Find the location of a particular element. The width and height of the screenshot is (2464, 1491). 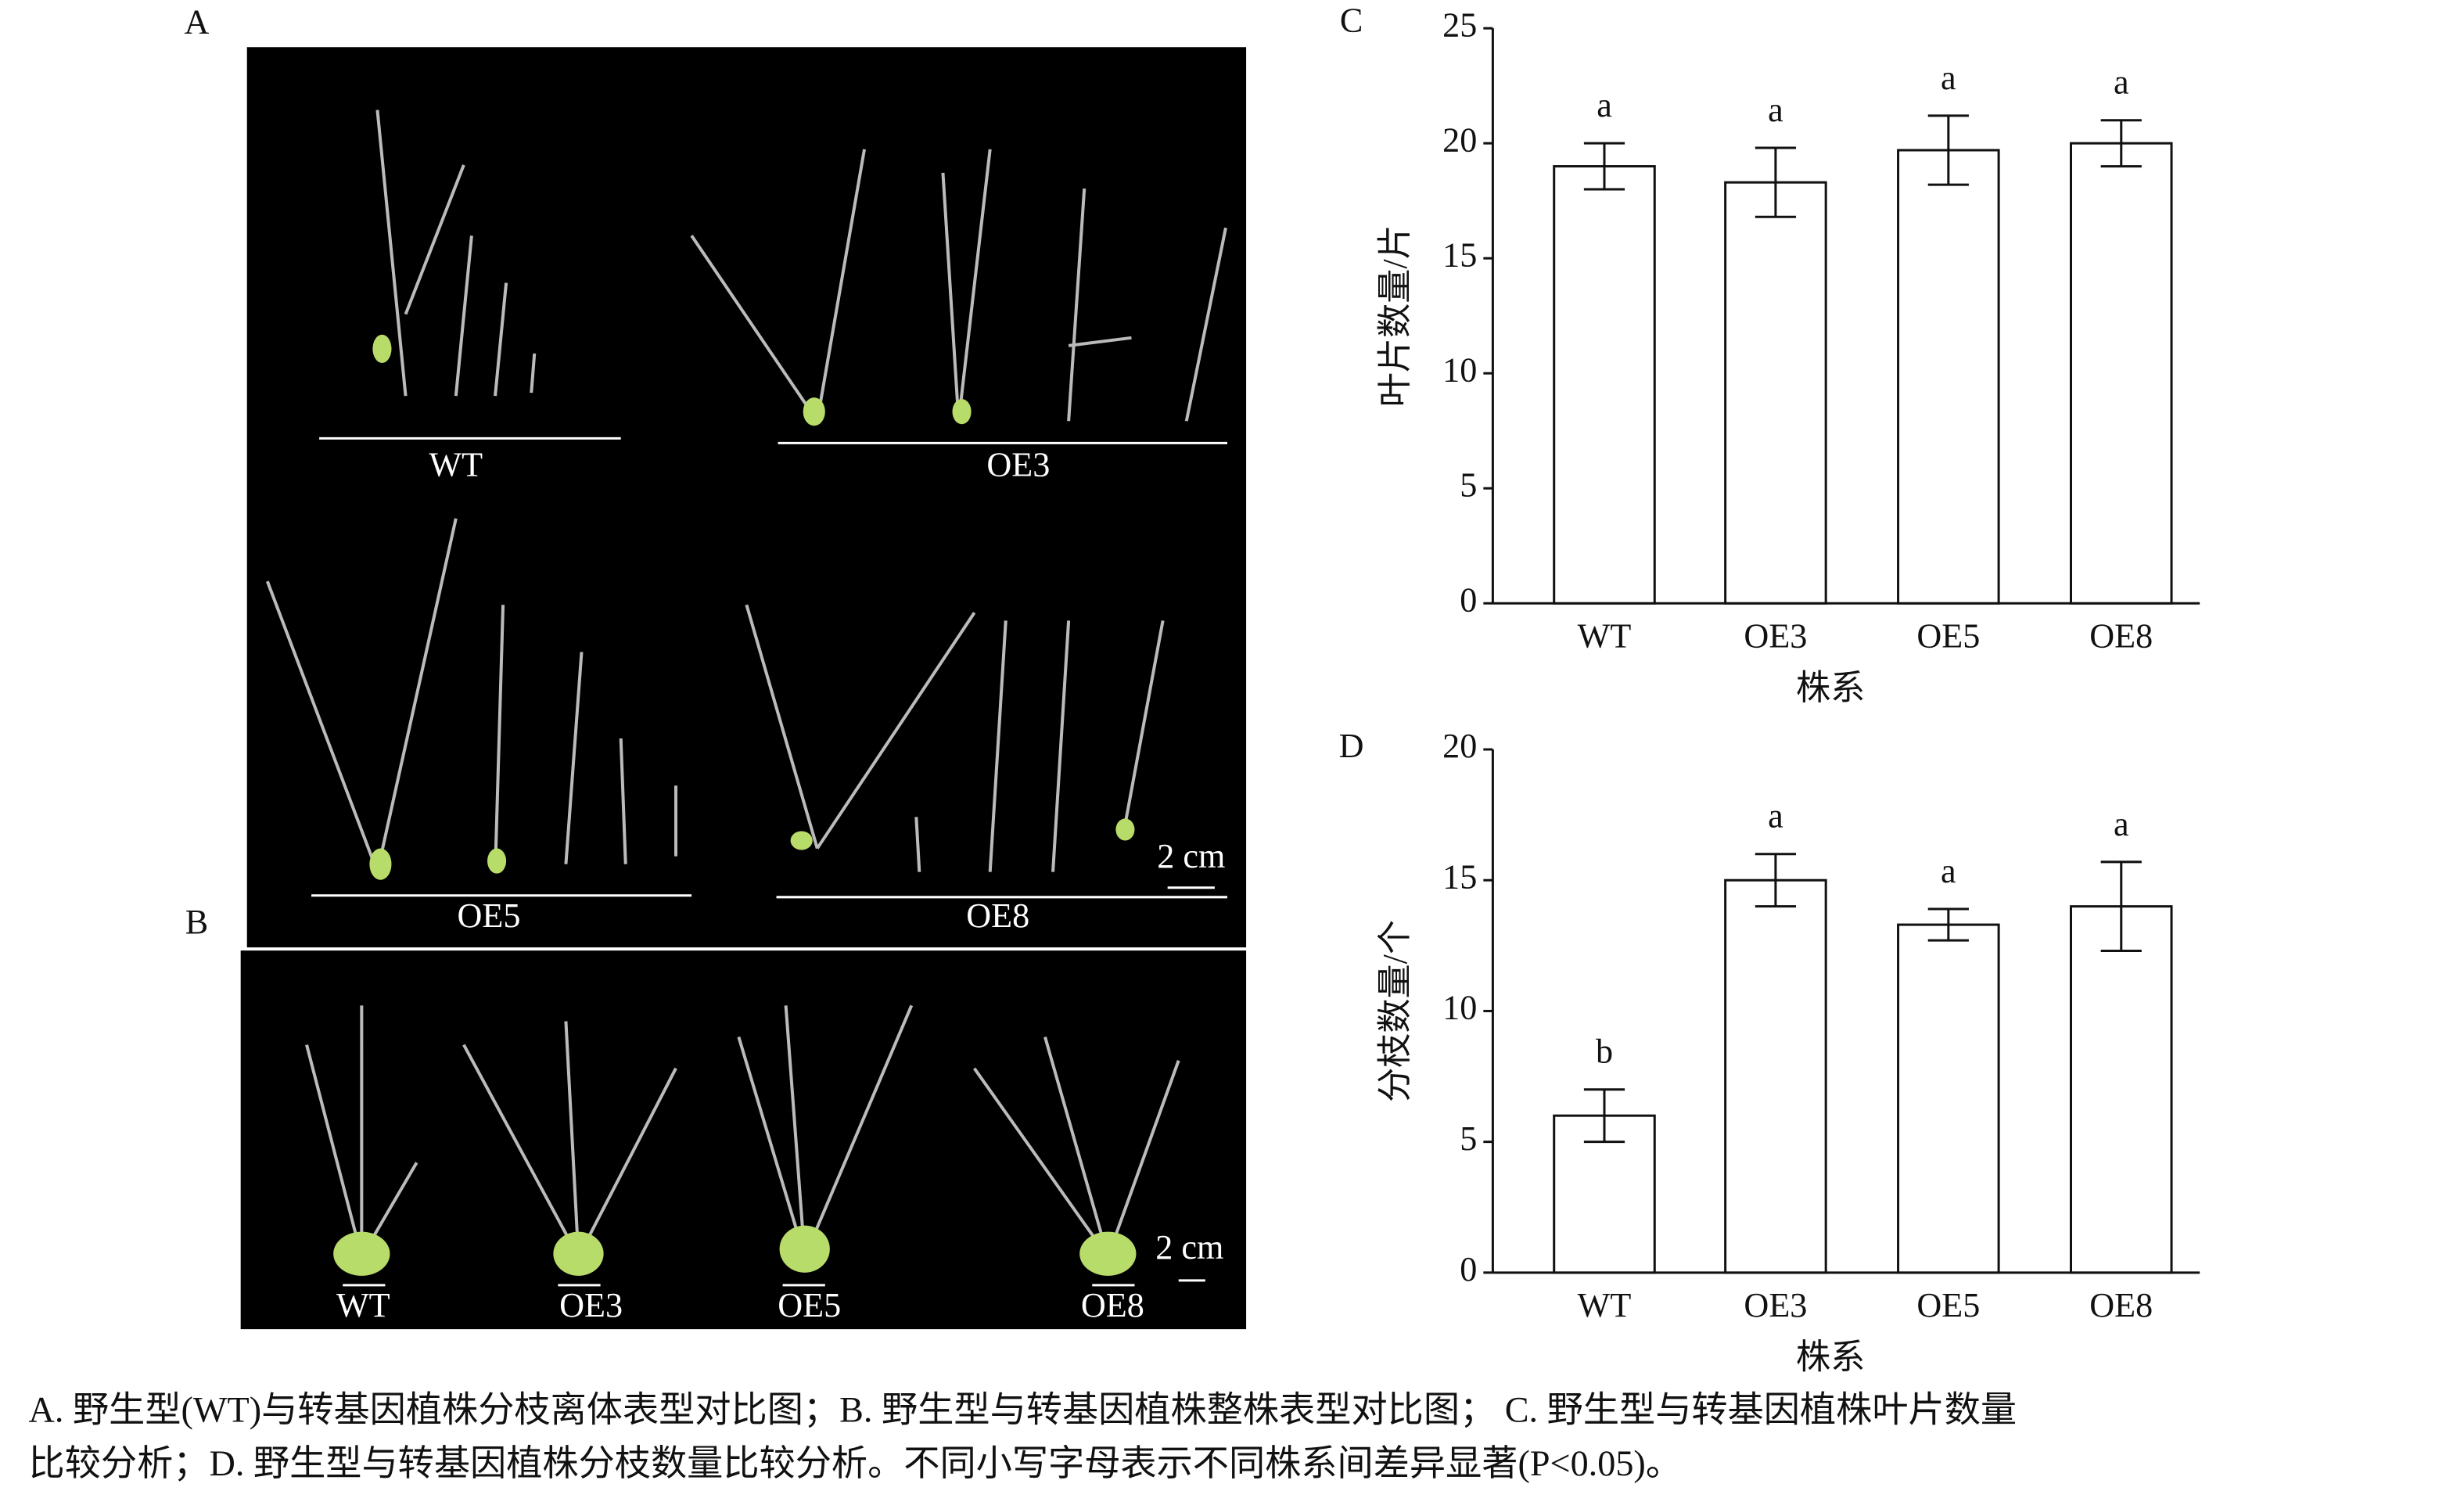

panel-label: D is located at coordinates (1351, 746).